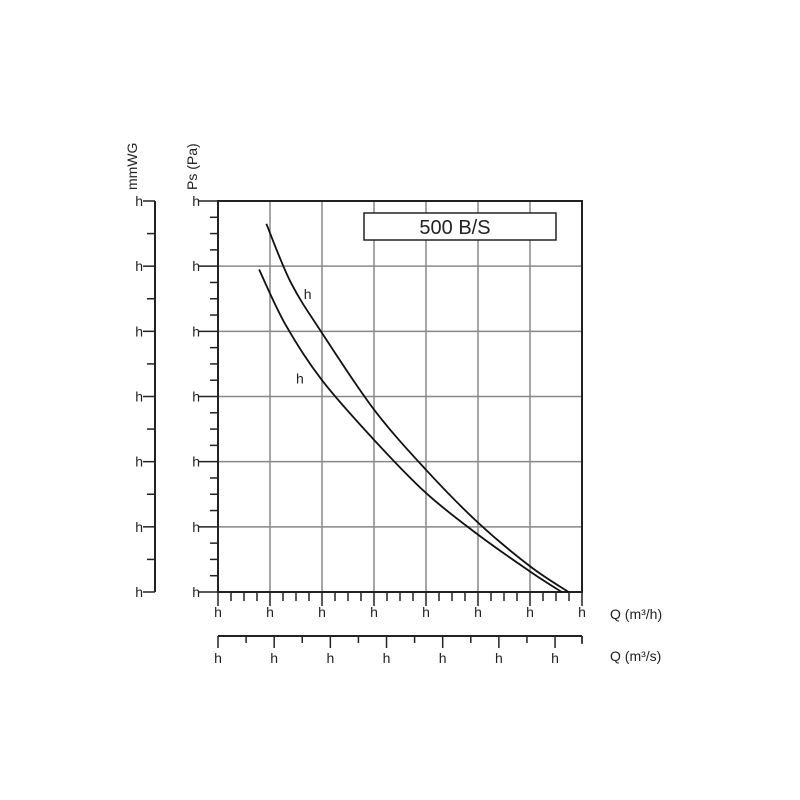 The image size is (800, 800). I want to click on y-axis-label-pa: Ps (Pa), so click(192, 166).